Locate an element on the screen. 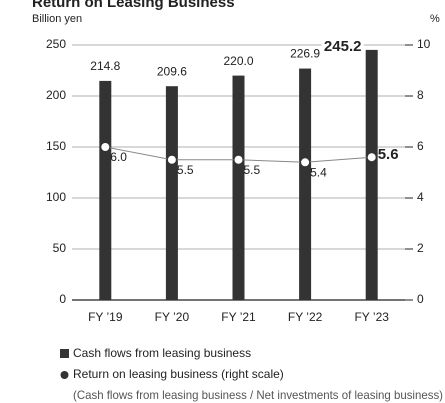 The height and width of the screenshot is (403, 445). value-label: 245.2 is located at coordinates (343, 46).